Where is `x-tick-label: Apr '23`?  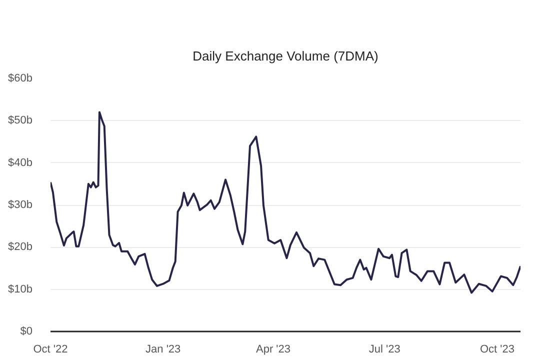 x-tick-label: Apr '23 is located at coordinates (273, 350).